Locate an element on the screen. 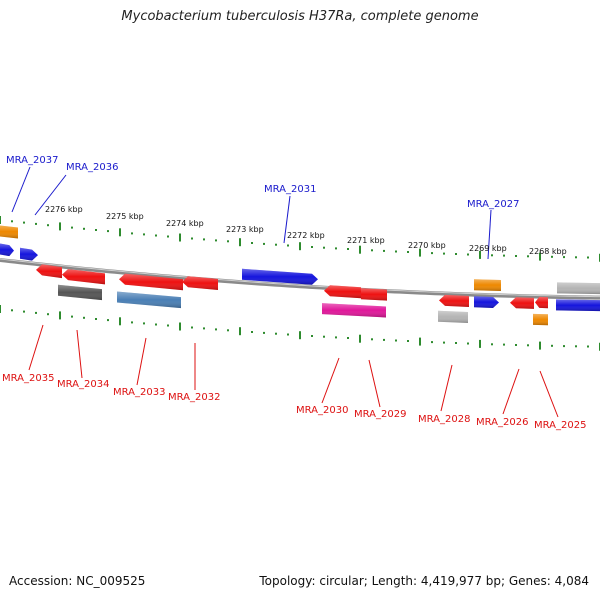  scale-label: 2270 kbp is located at coordinates (427, 245).